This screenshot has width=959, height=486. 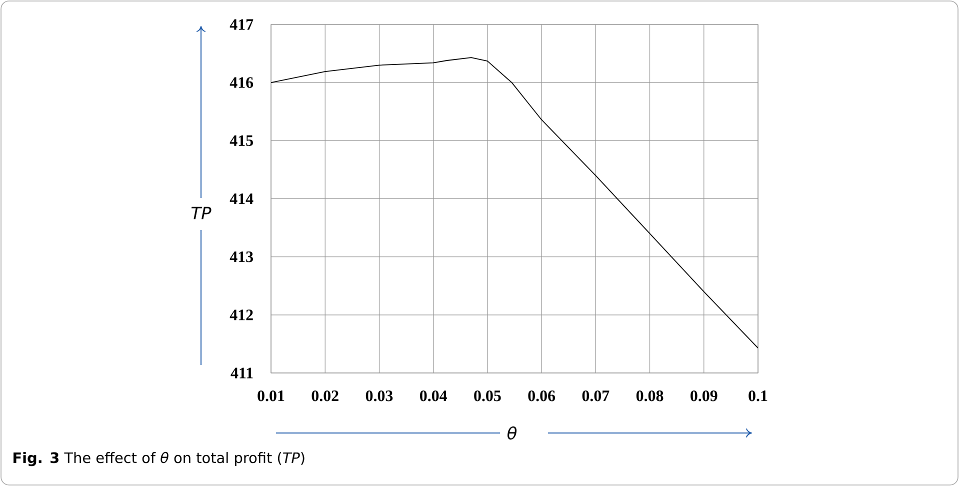 What do you see at coordinates (241, 256) in the screenshot?
I see `y-tick-label: 413` at bounding box center [241, 256].